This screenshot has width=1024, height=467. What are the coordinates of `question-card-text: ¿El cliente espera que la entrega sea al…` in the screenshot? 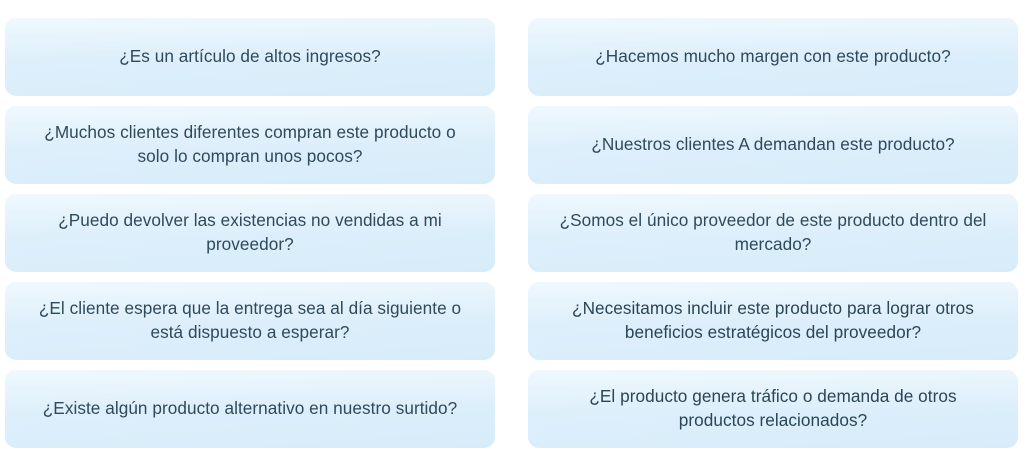 It's located at (250, 319).